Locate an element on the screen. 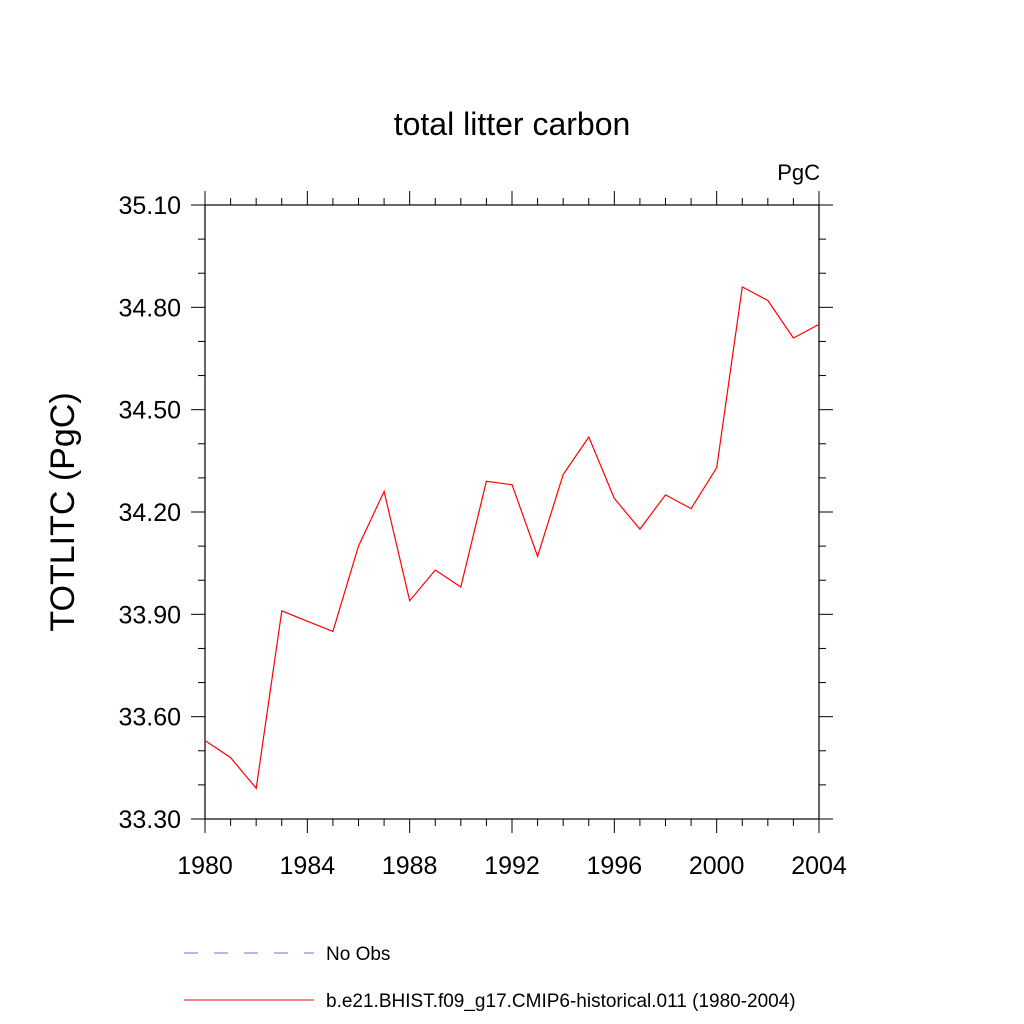 This screenshot has width=1024, height=1024. y-tick-label: 34.80 is located at coordinates (149, 308).